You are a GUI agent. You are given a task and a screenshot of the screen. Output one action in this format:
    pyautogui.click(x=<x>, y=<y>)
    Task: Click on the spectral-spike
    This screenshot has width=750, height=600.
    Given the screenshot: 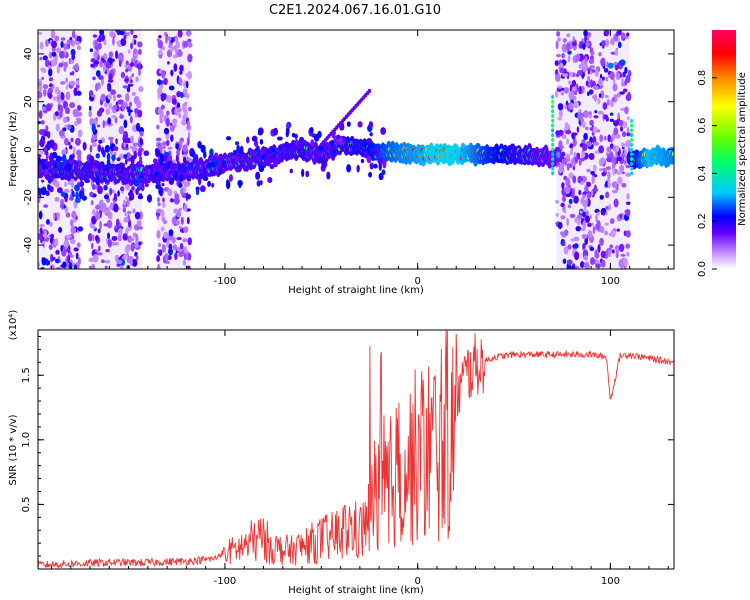 What is the action you would take?
    pyautogui.click(x=632, y=135)
    